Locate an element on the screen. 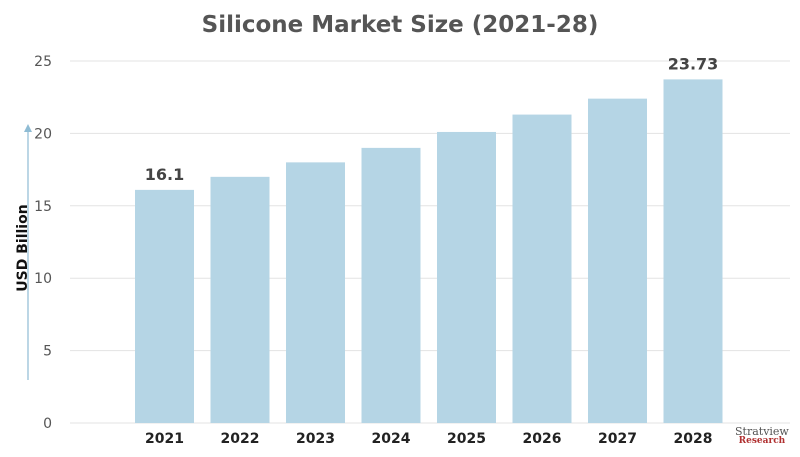 The width and height of the screenshot is (800, 457). bar-2027 is located at coordinates (617, 260).